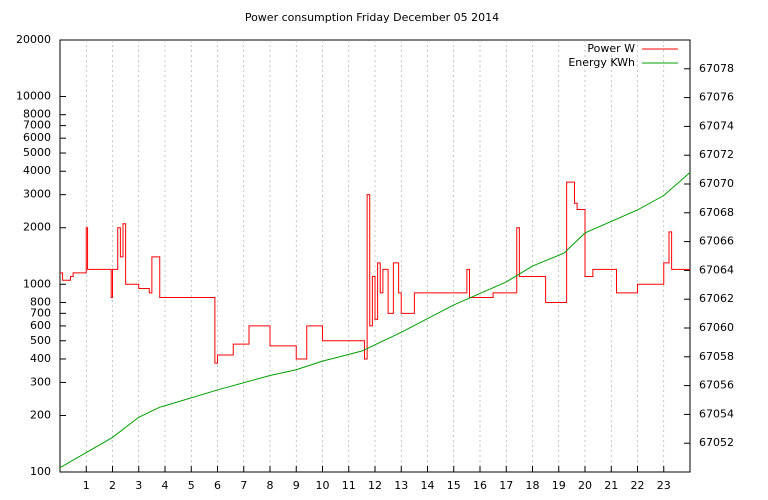 Image resolution: width=768 pixels, height=500 pixels. Describe the element at coordinates (716, 68) in the screenshot. I see `y2-tick-label: 67078` at that location.